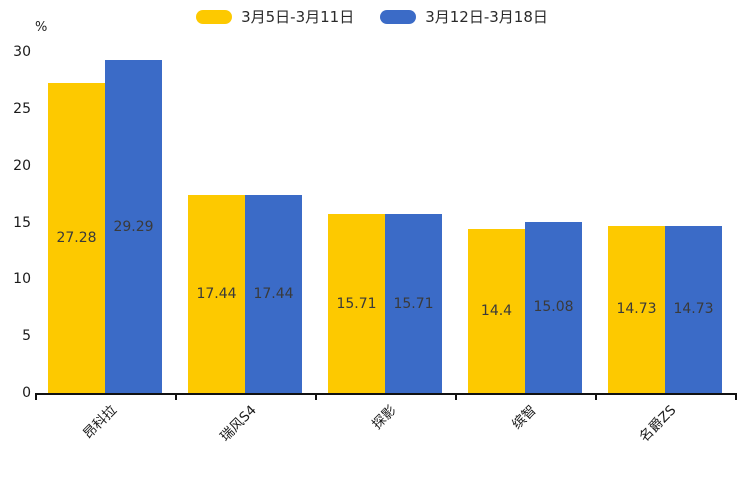  Describe the element at coordinates (41, 27) in the screenshot. I see `y-axis-unit-label: %` at that location.